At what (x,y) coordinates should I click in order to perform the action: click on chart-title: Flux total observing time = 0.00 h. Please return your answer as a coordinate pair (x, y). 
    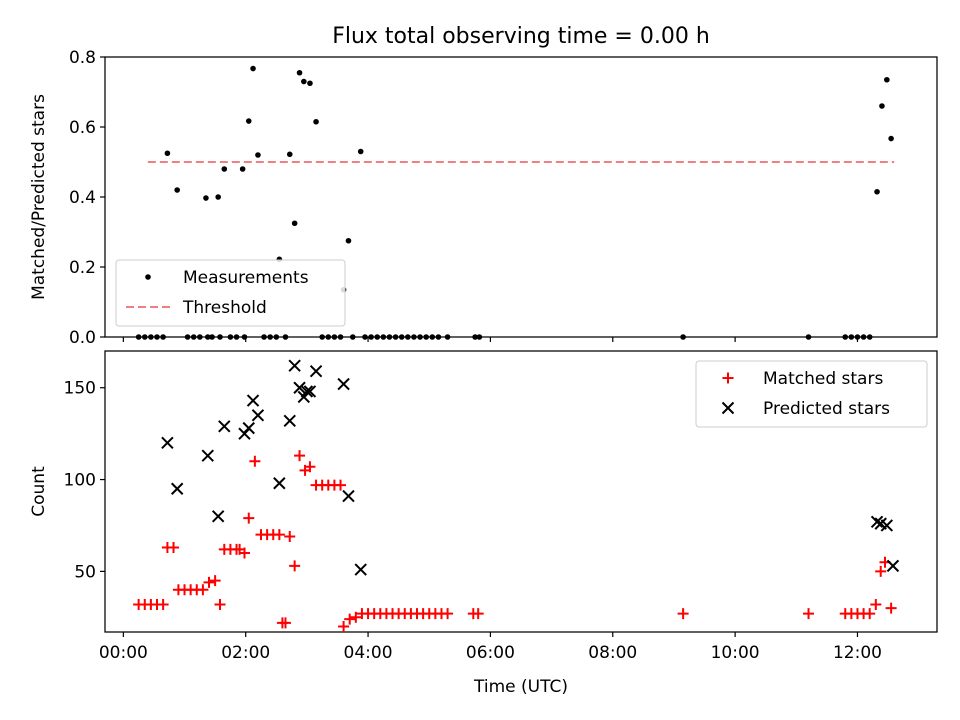
    Looking at the image, I should click on (521, 36).